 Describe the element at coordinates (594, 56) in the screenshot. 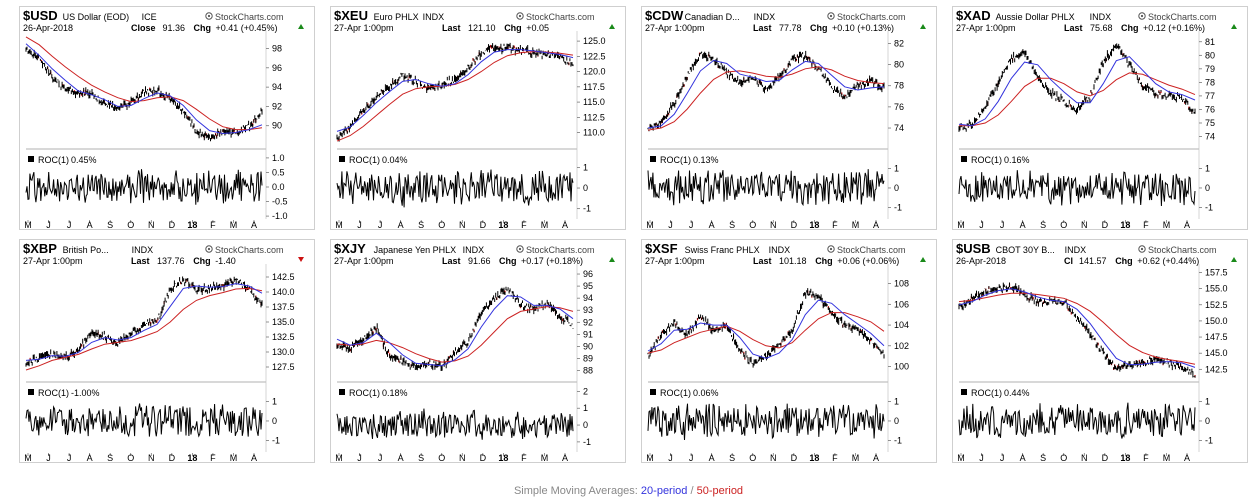

I see `price-tick-label: 122.5` at that location.